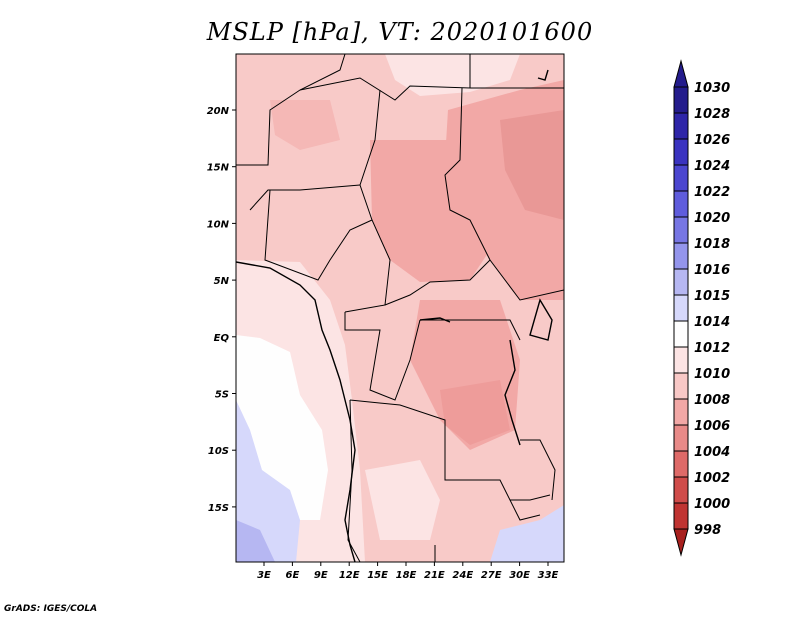 This screenshot has width=800, height=618. I want to click on colorbar-top-arrow, so click(681, 73).